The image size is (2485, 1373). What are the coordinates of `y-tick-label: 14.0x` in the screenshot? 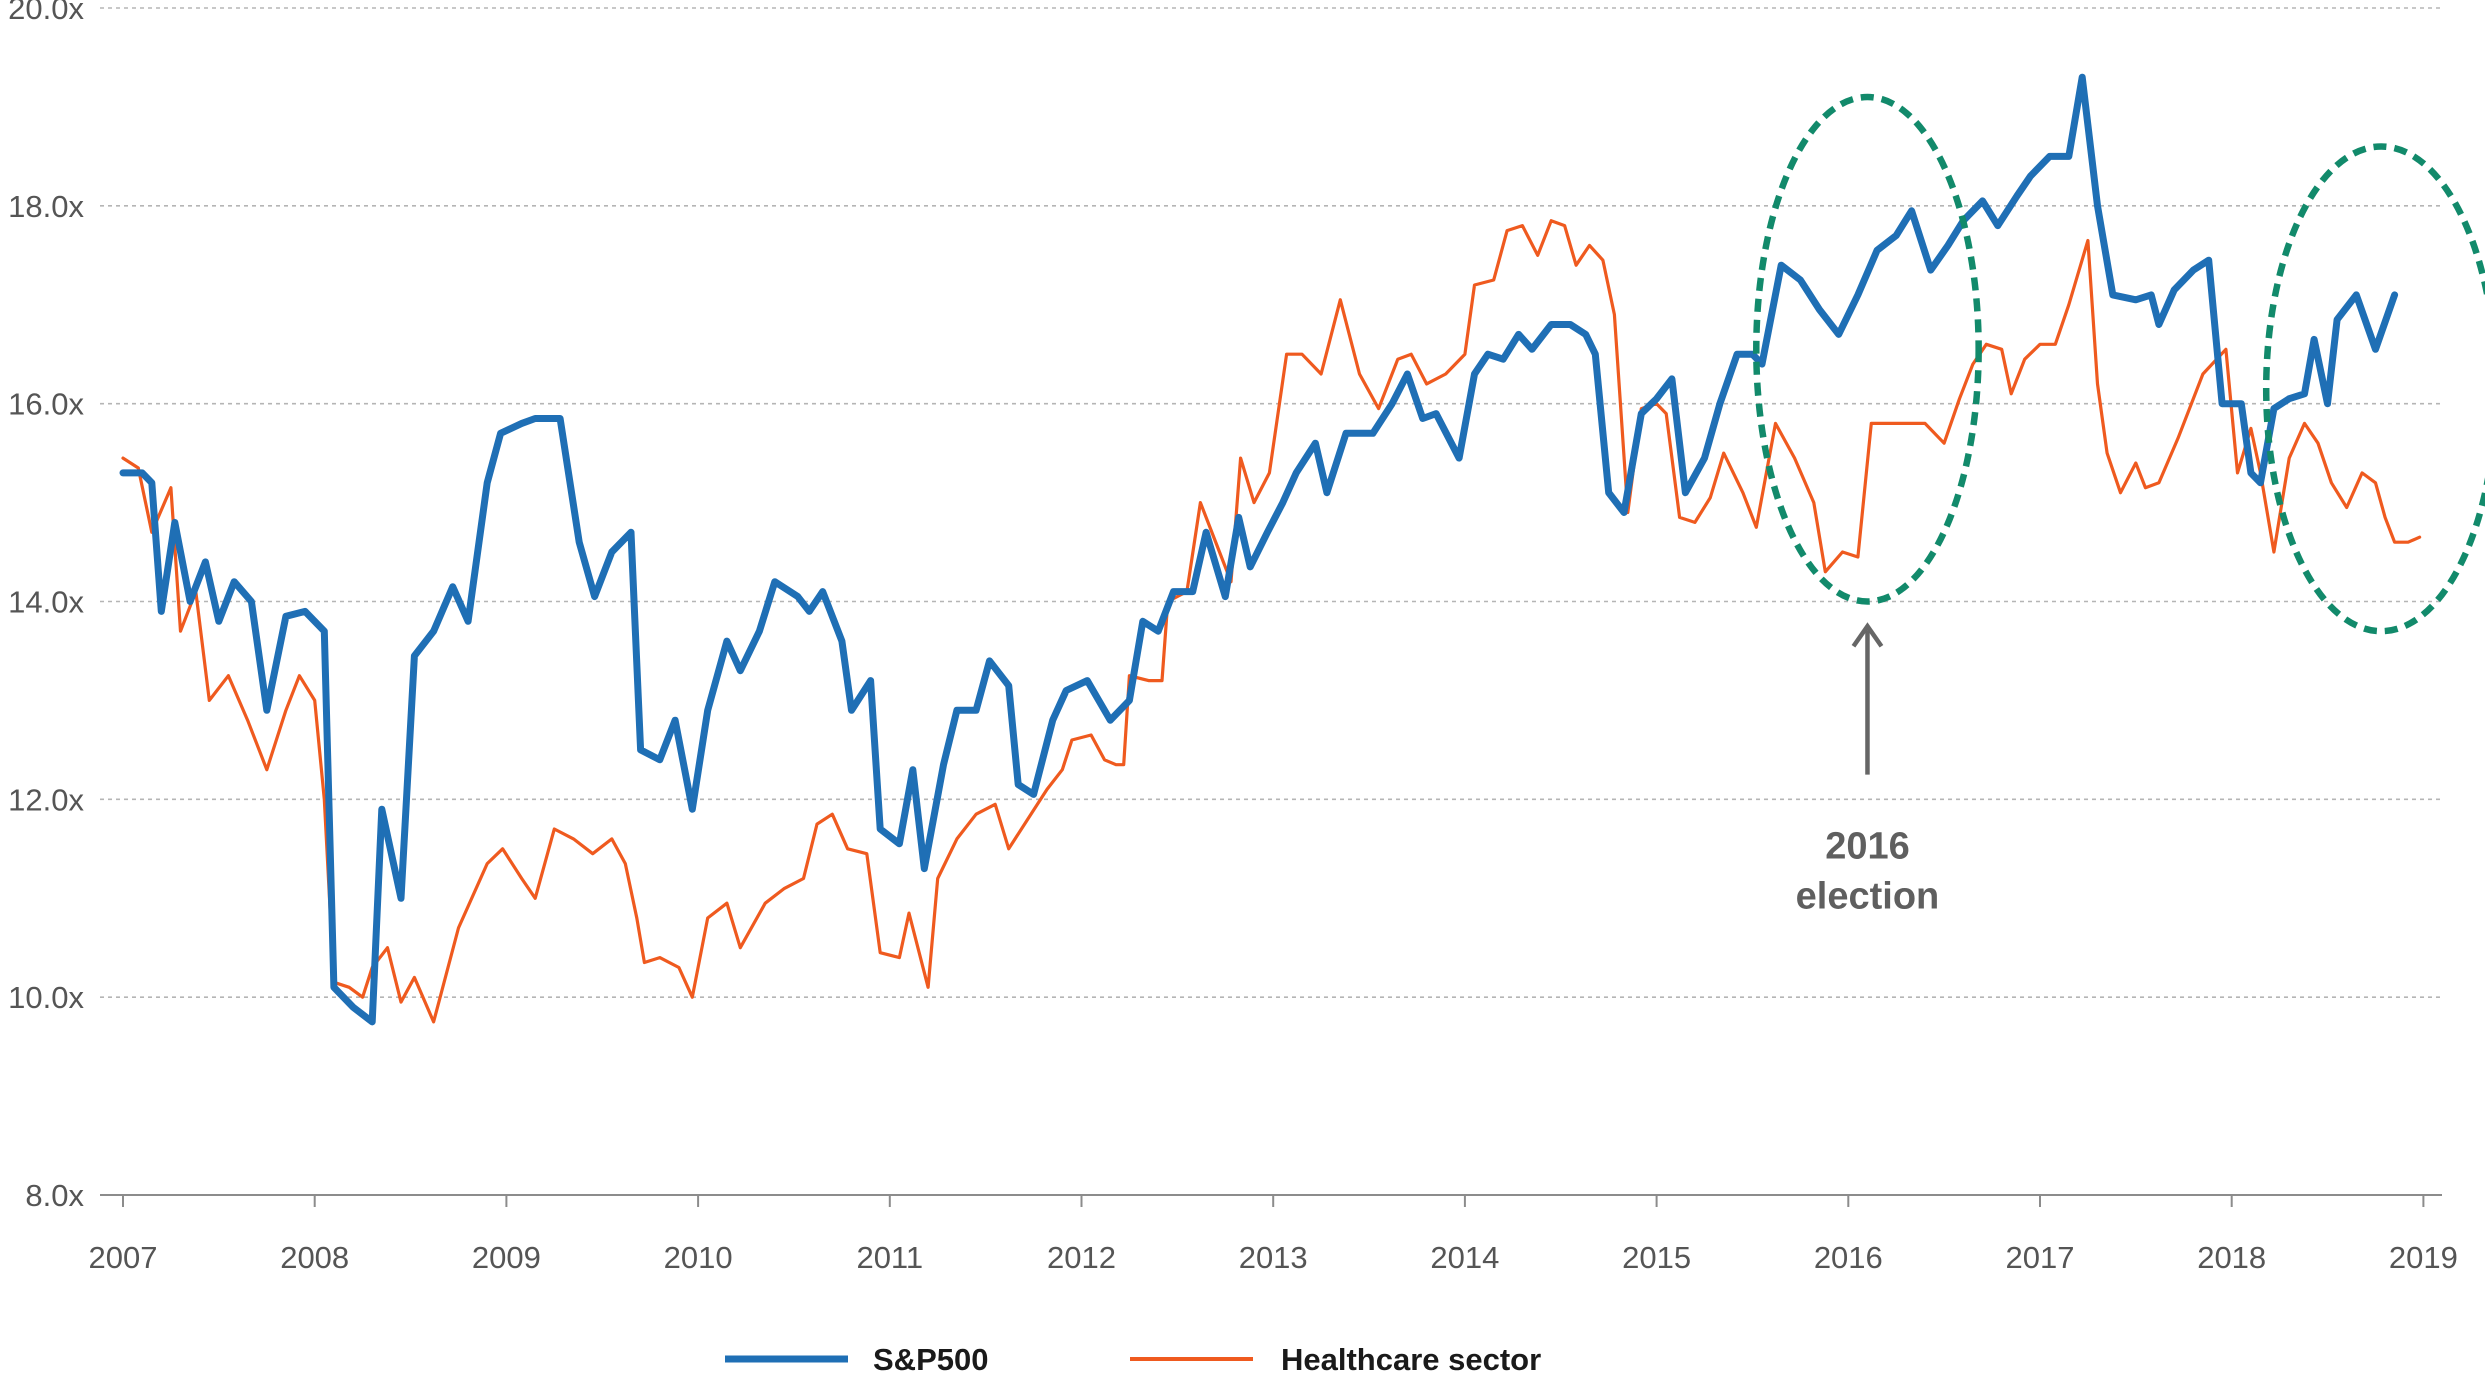 It's located at (46, 602).